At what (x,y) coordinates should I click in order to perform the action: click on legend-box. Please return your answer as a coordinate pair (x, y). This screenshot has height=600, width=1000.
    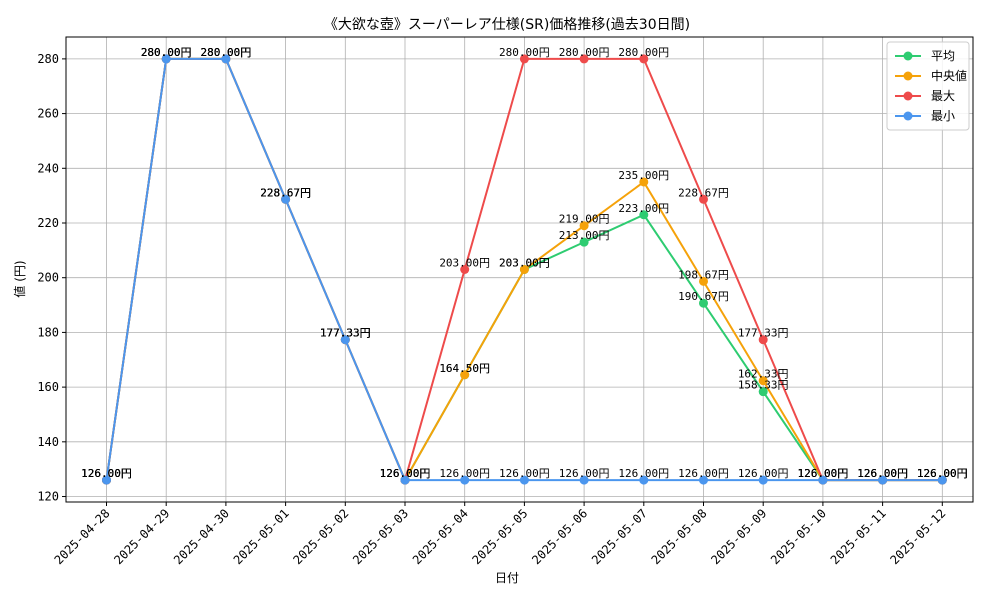
    Looking at the image, I should click on (928, 86).